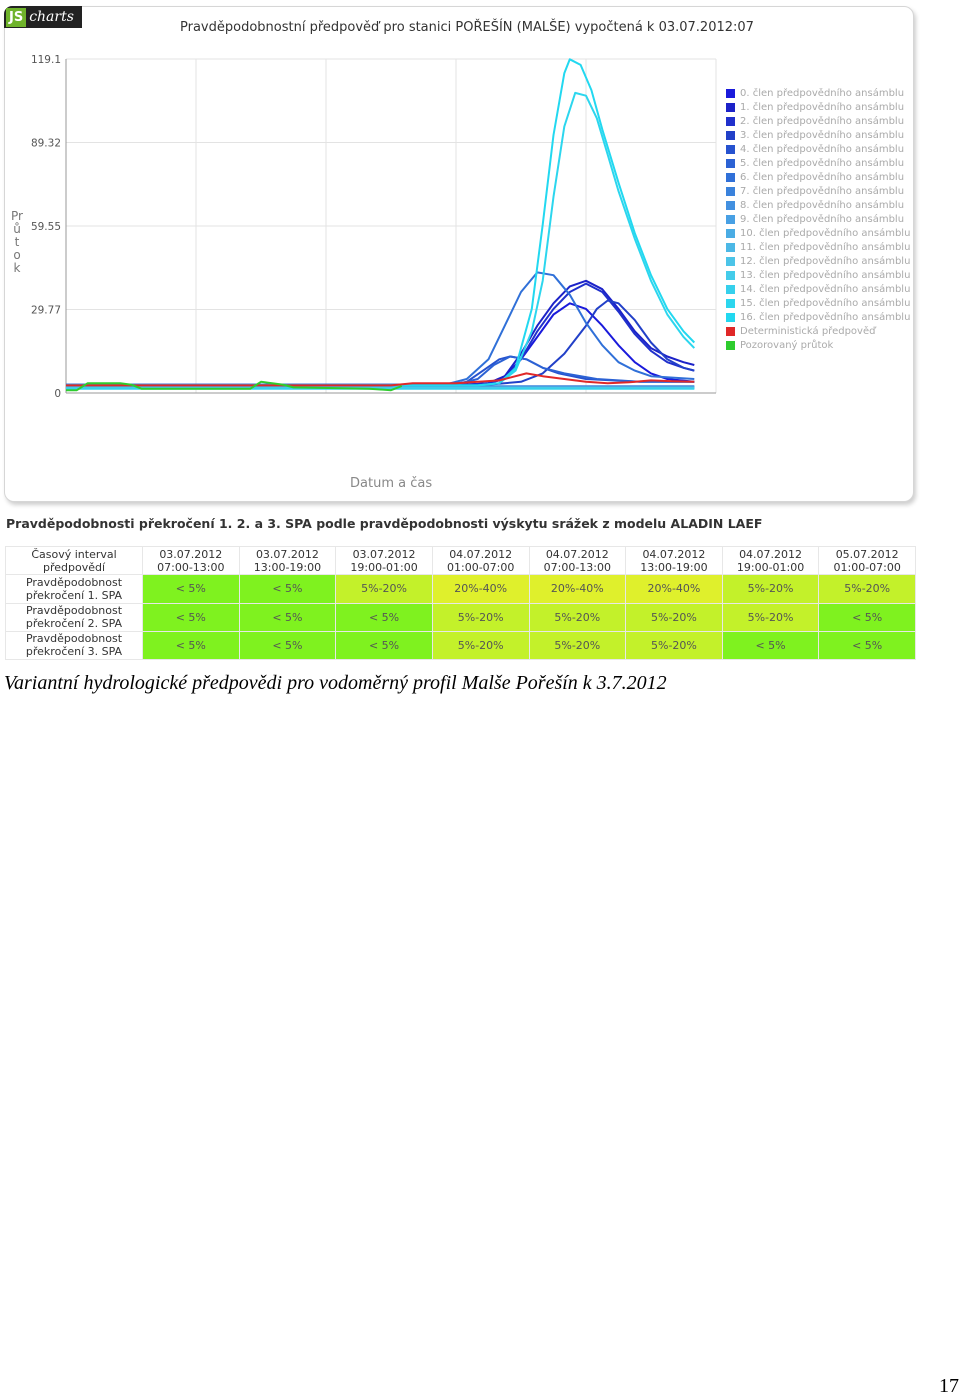 This screenshot has width=960, height=1398. What do you see at coordinates (391, 483) in the screenshot?
I see `x-axis-label: Datum a čas` at bounding box center [391, 483].